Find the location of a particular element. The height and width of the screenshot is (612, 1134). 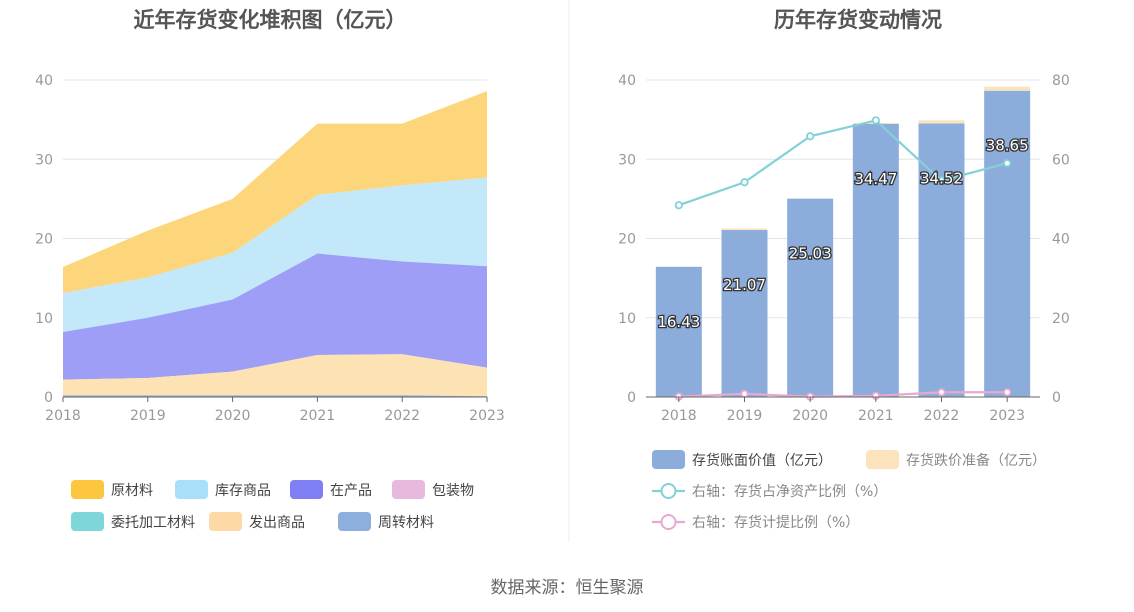

right-y2-tick-label: 60 is located at coordinates (1061, 160).